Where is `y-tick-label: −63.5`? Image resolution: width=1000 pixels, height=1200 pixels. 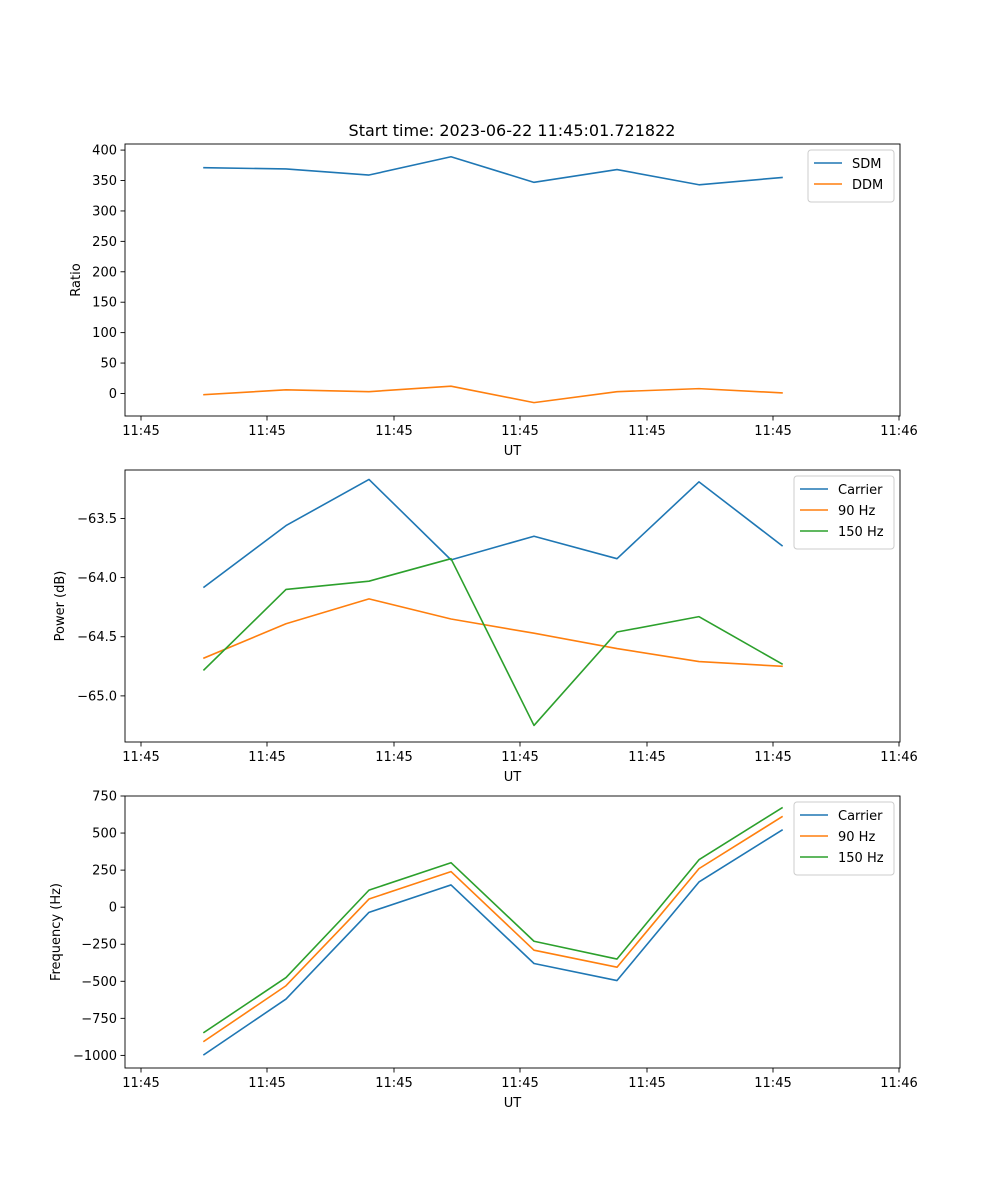 y-tick-label: −63.5 is located at coordinates (97, 519).